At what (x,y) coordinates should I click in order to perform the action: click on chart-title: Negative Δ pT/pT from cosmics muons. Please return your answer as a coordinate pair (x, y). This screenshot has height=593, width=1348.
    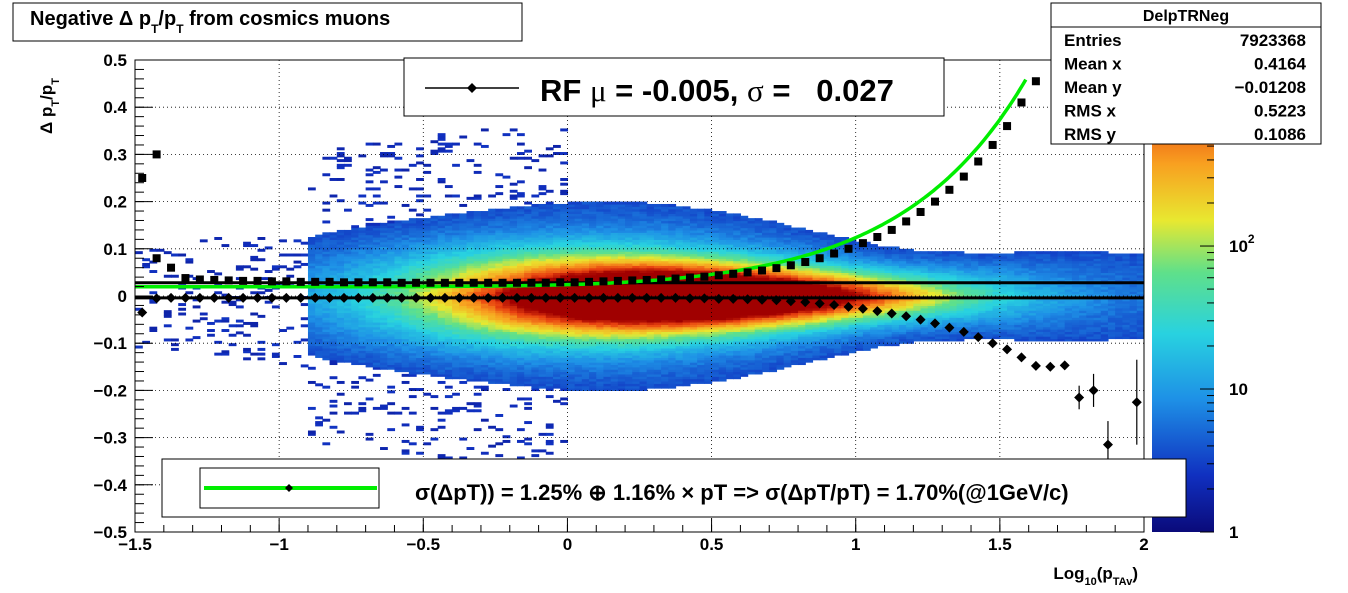
    Looking at the image, I should click on (210, 22).